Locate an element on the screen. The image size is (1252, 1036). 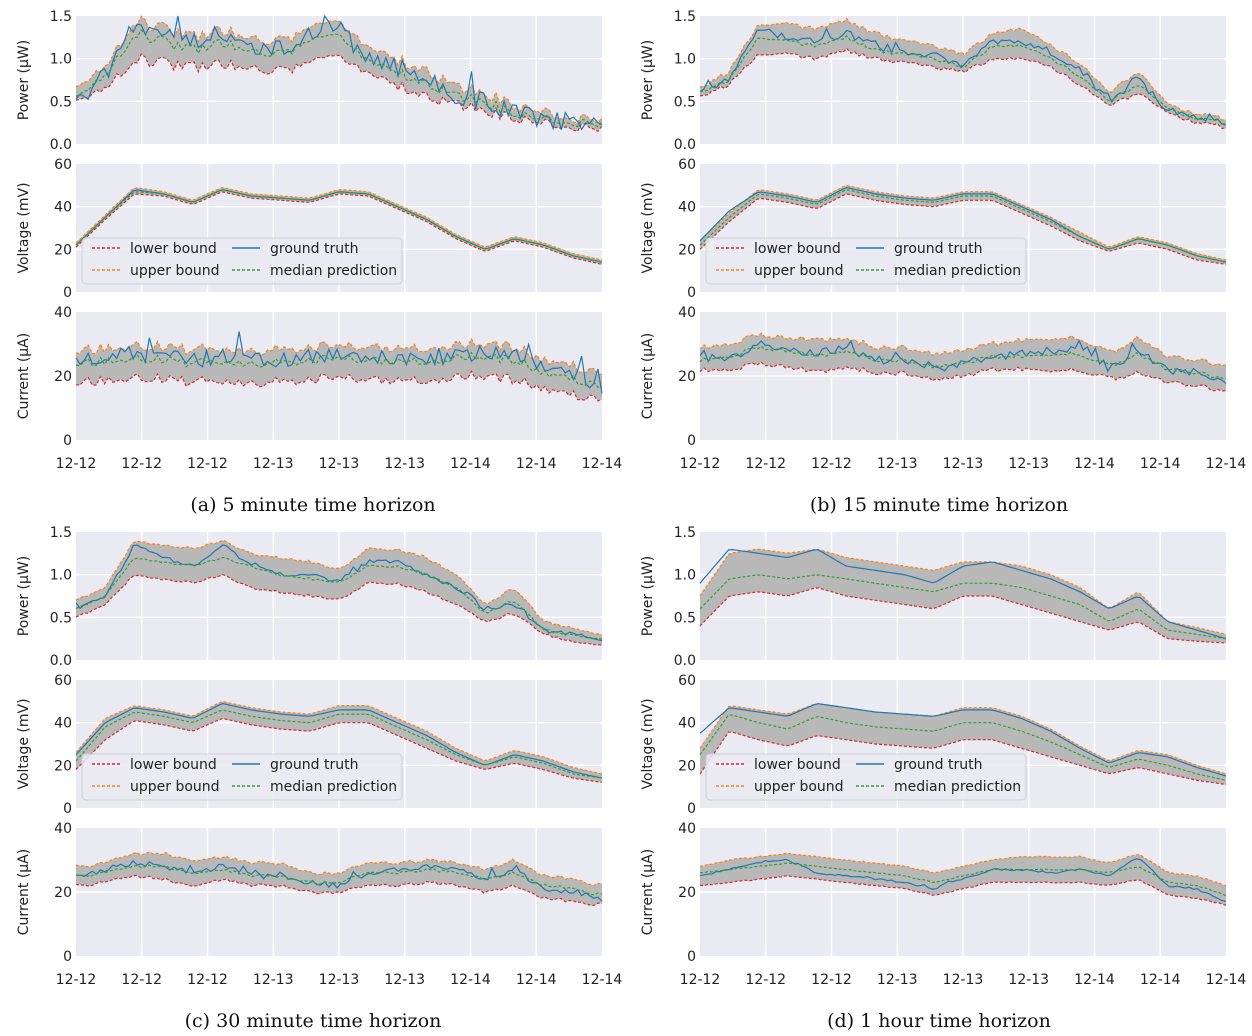
panel-3-subplot-0: 0.0 0.5 1.0 1.5 Power (μW) is located at coordinates (933, 597).